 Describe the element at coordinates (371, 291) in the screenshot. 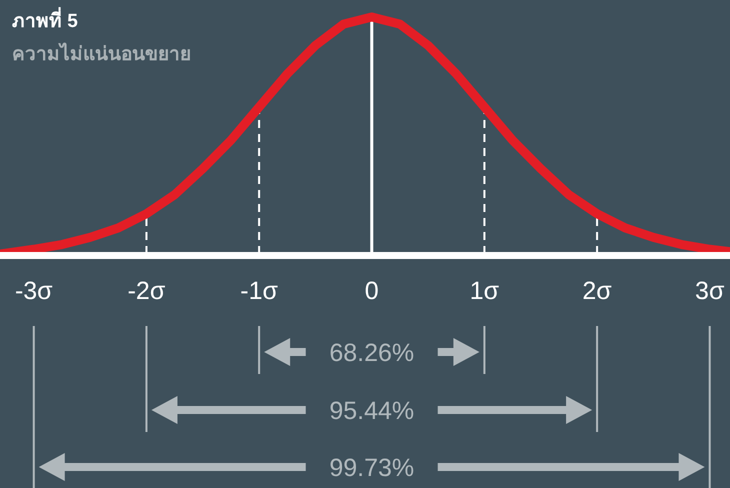

I see `x-tick-label: 0` at that location.